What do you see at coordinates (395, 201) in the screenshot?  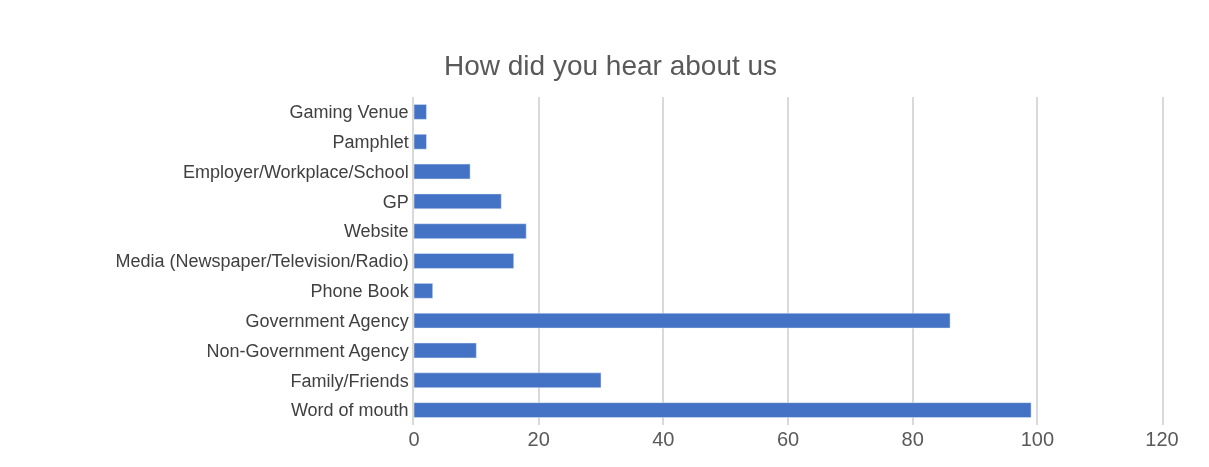 I see `y-tick-label: GP` at bounding box center [395, 201].